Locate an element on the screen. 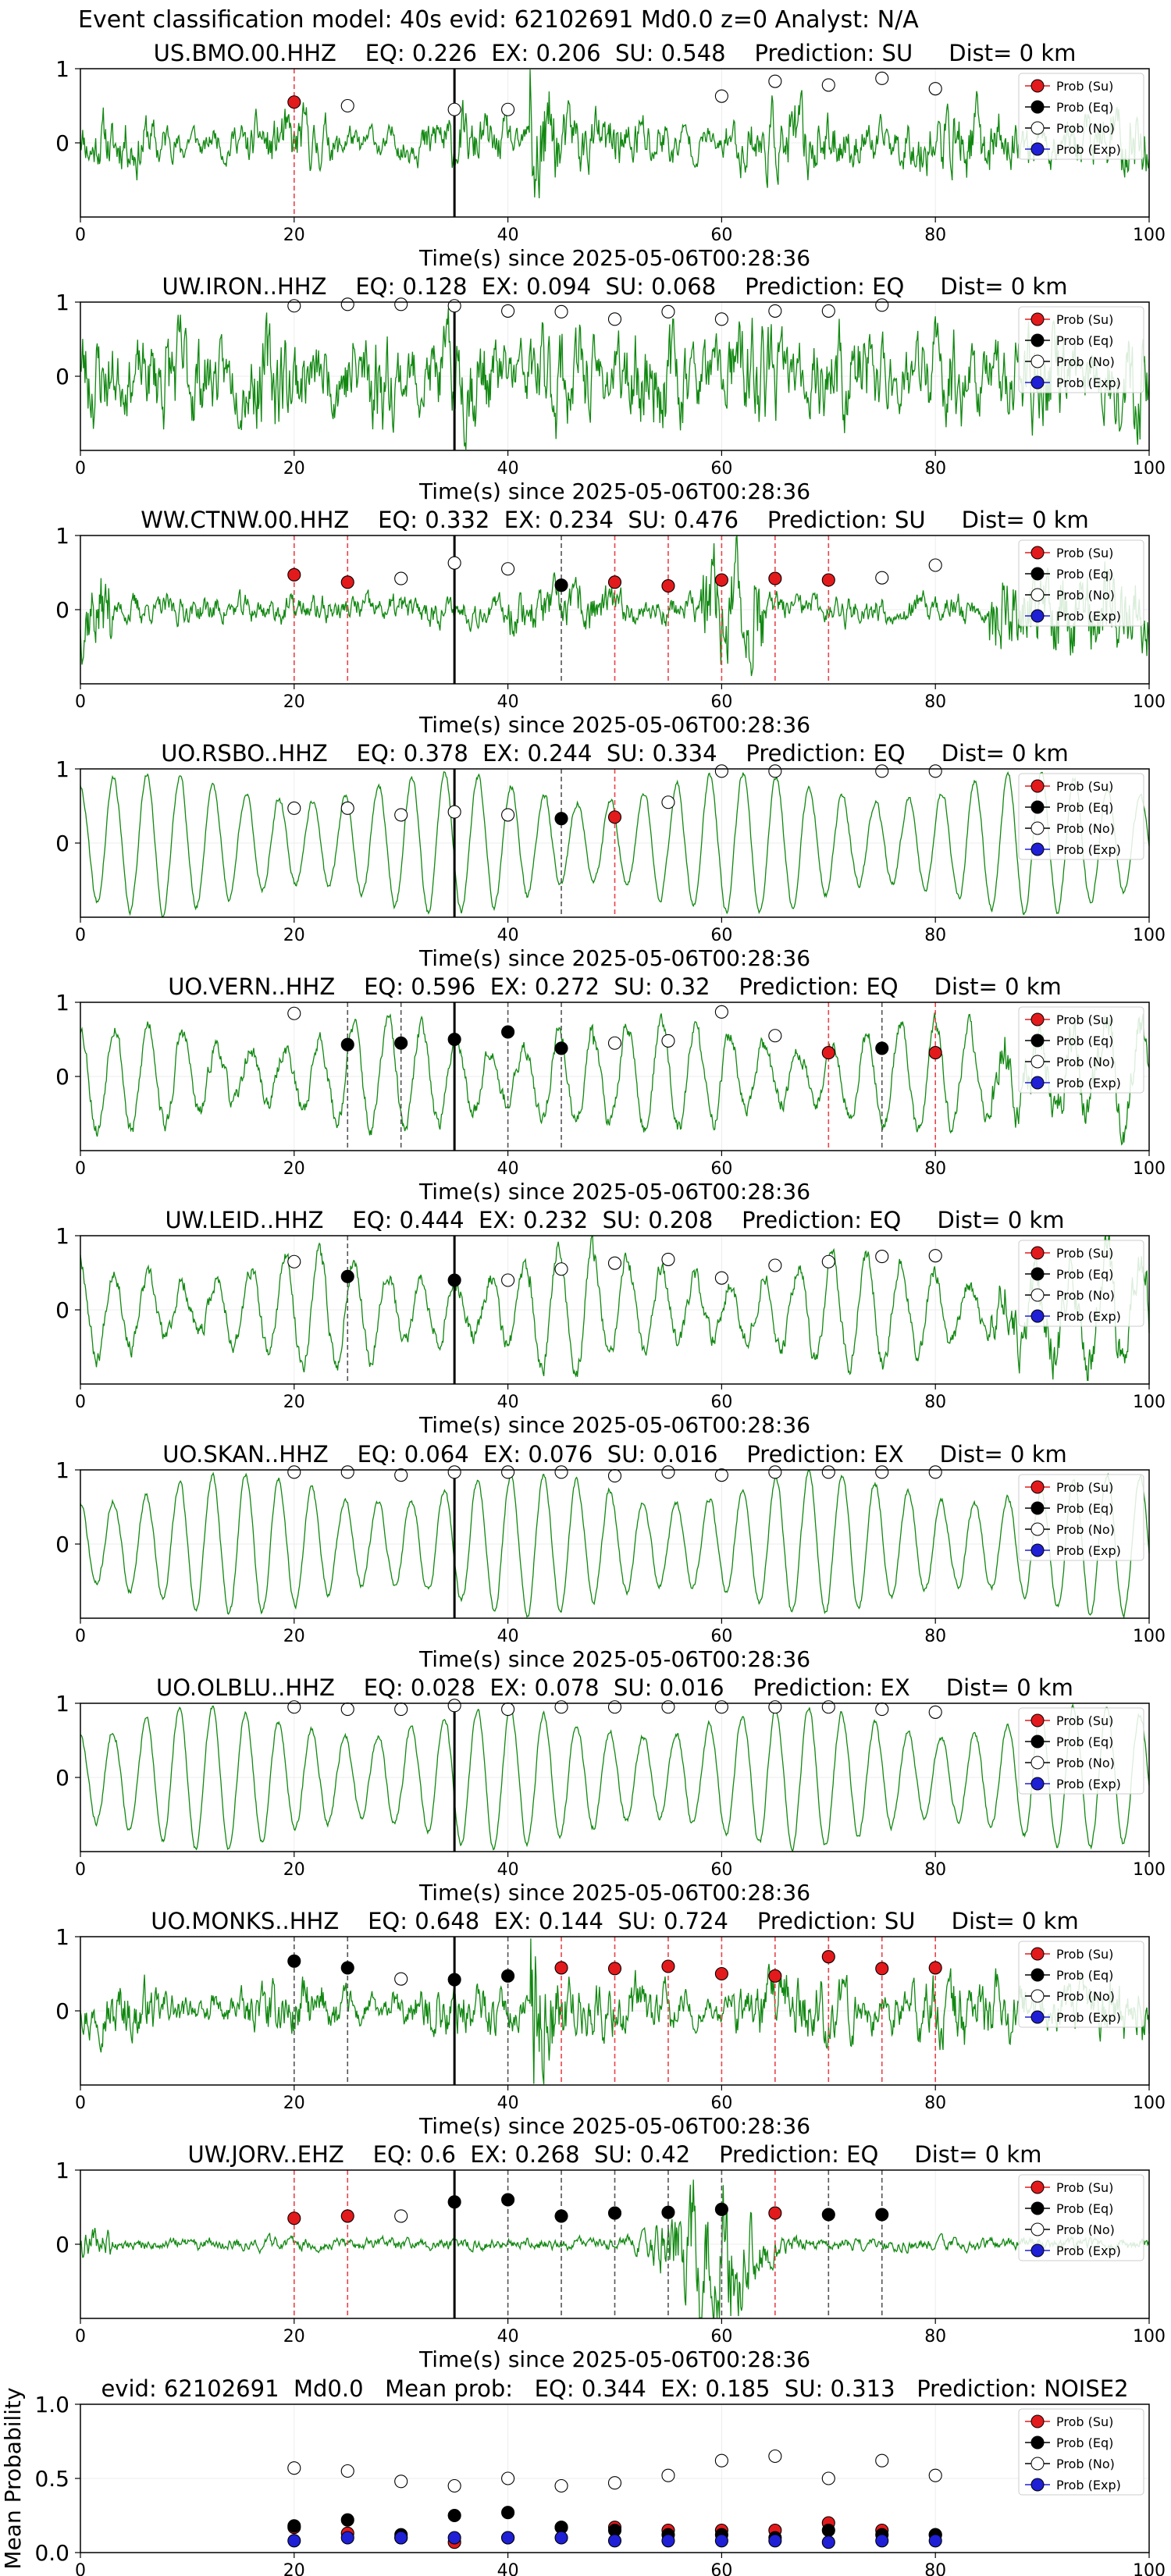 The width and height of the screenshot is (1171, 2576). y-tick-label: 0.0 is located at coordinates (51, 2553).